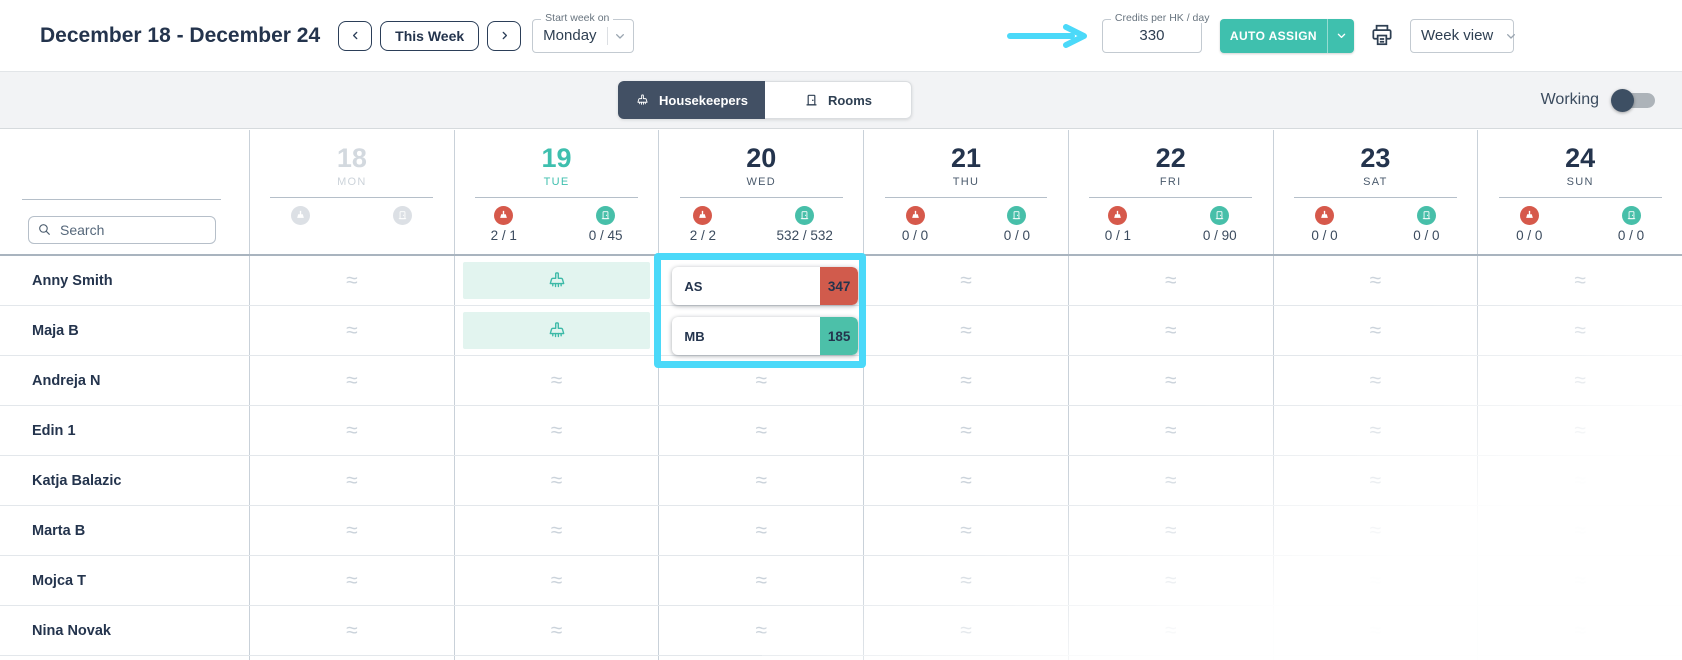 The height and width of the screenshot is (660, 1682). Describe the element at coordinates (1157, 32) in the screenshot. I see `credits-per-day-field: Credits per HK / day 330` at that location.